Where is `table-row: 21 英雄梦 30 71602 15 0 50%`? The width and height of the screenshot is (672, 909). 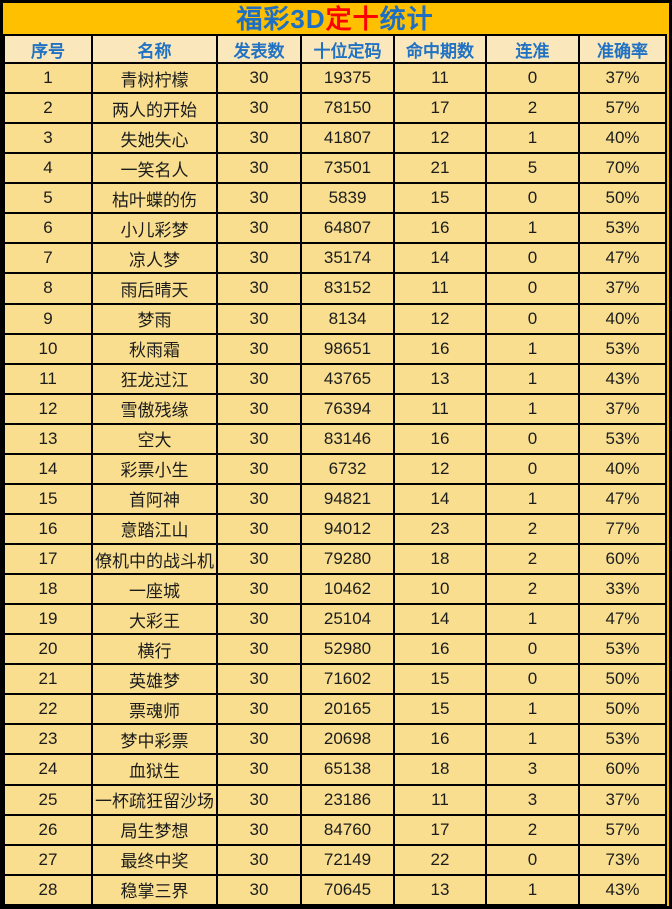
table-row: 21 英雄梦 30 71602 15 0 50% is located at coordinates (335, 679).